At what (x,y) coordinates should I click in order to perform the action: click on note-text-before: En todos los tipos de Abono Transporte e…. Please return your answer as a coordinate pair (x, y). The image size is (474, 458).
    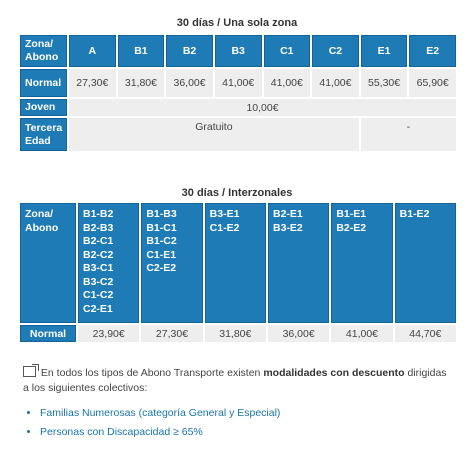
    Looking at the image, I should click on (152, 373).